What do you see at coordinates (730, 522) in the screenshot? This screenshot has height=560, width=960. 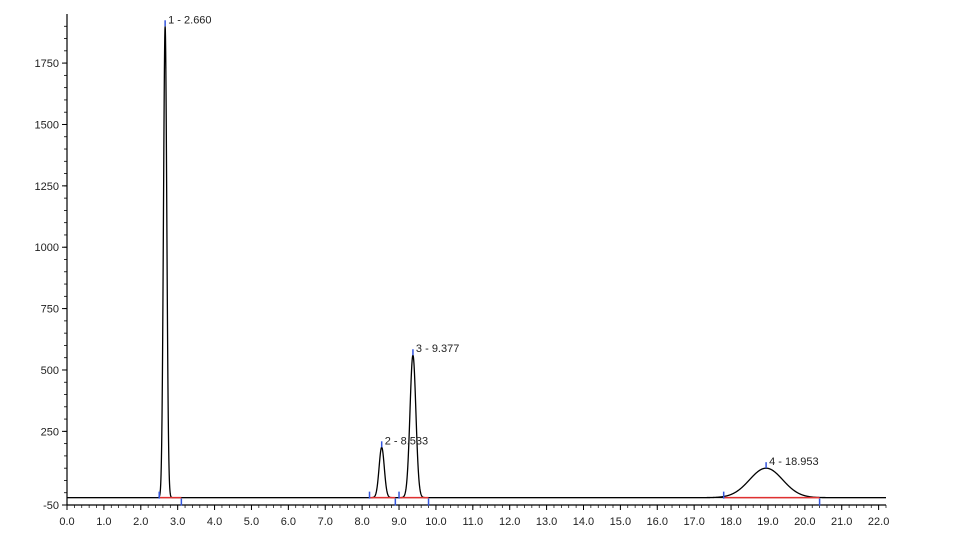 I see `x-tick-label: 18.0` at bounding box center [730, 522].